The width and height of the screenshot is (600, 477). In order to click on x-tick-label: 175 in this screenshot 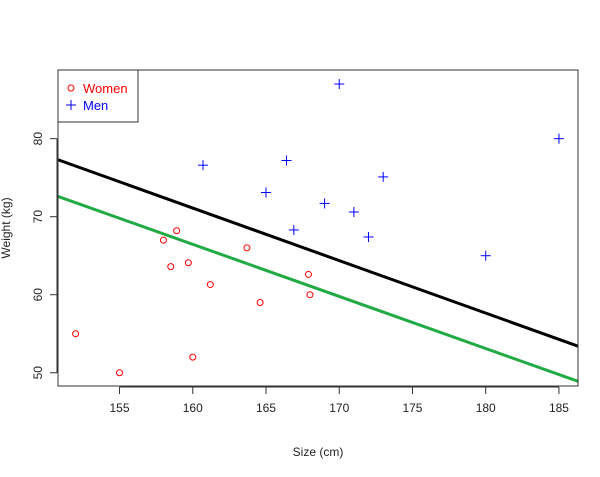, I will do `click(412, 408)`.